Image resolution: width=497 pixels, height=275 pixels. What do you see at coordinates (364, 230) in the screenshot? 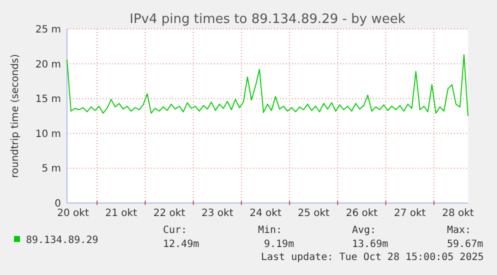
I see `text: Avg:` at bounding box center [364, 230].